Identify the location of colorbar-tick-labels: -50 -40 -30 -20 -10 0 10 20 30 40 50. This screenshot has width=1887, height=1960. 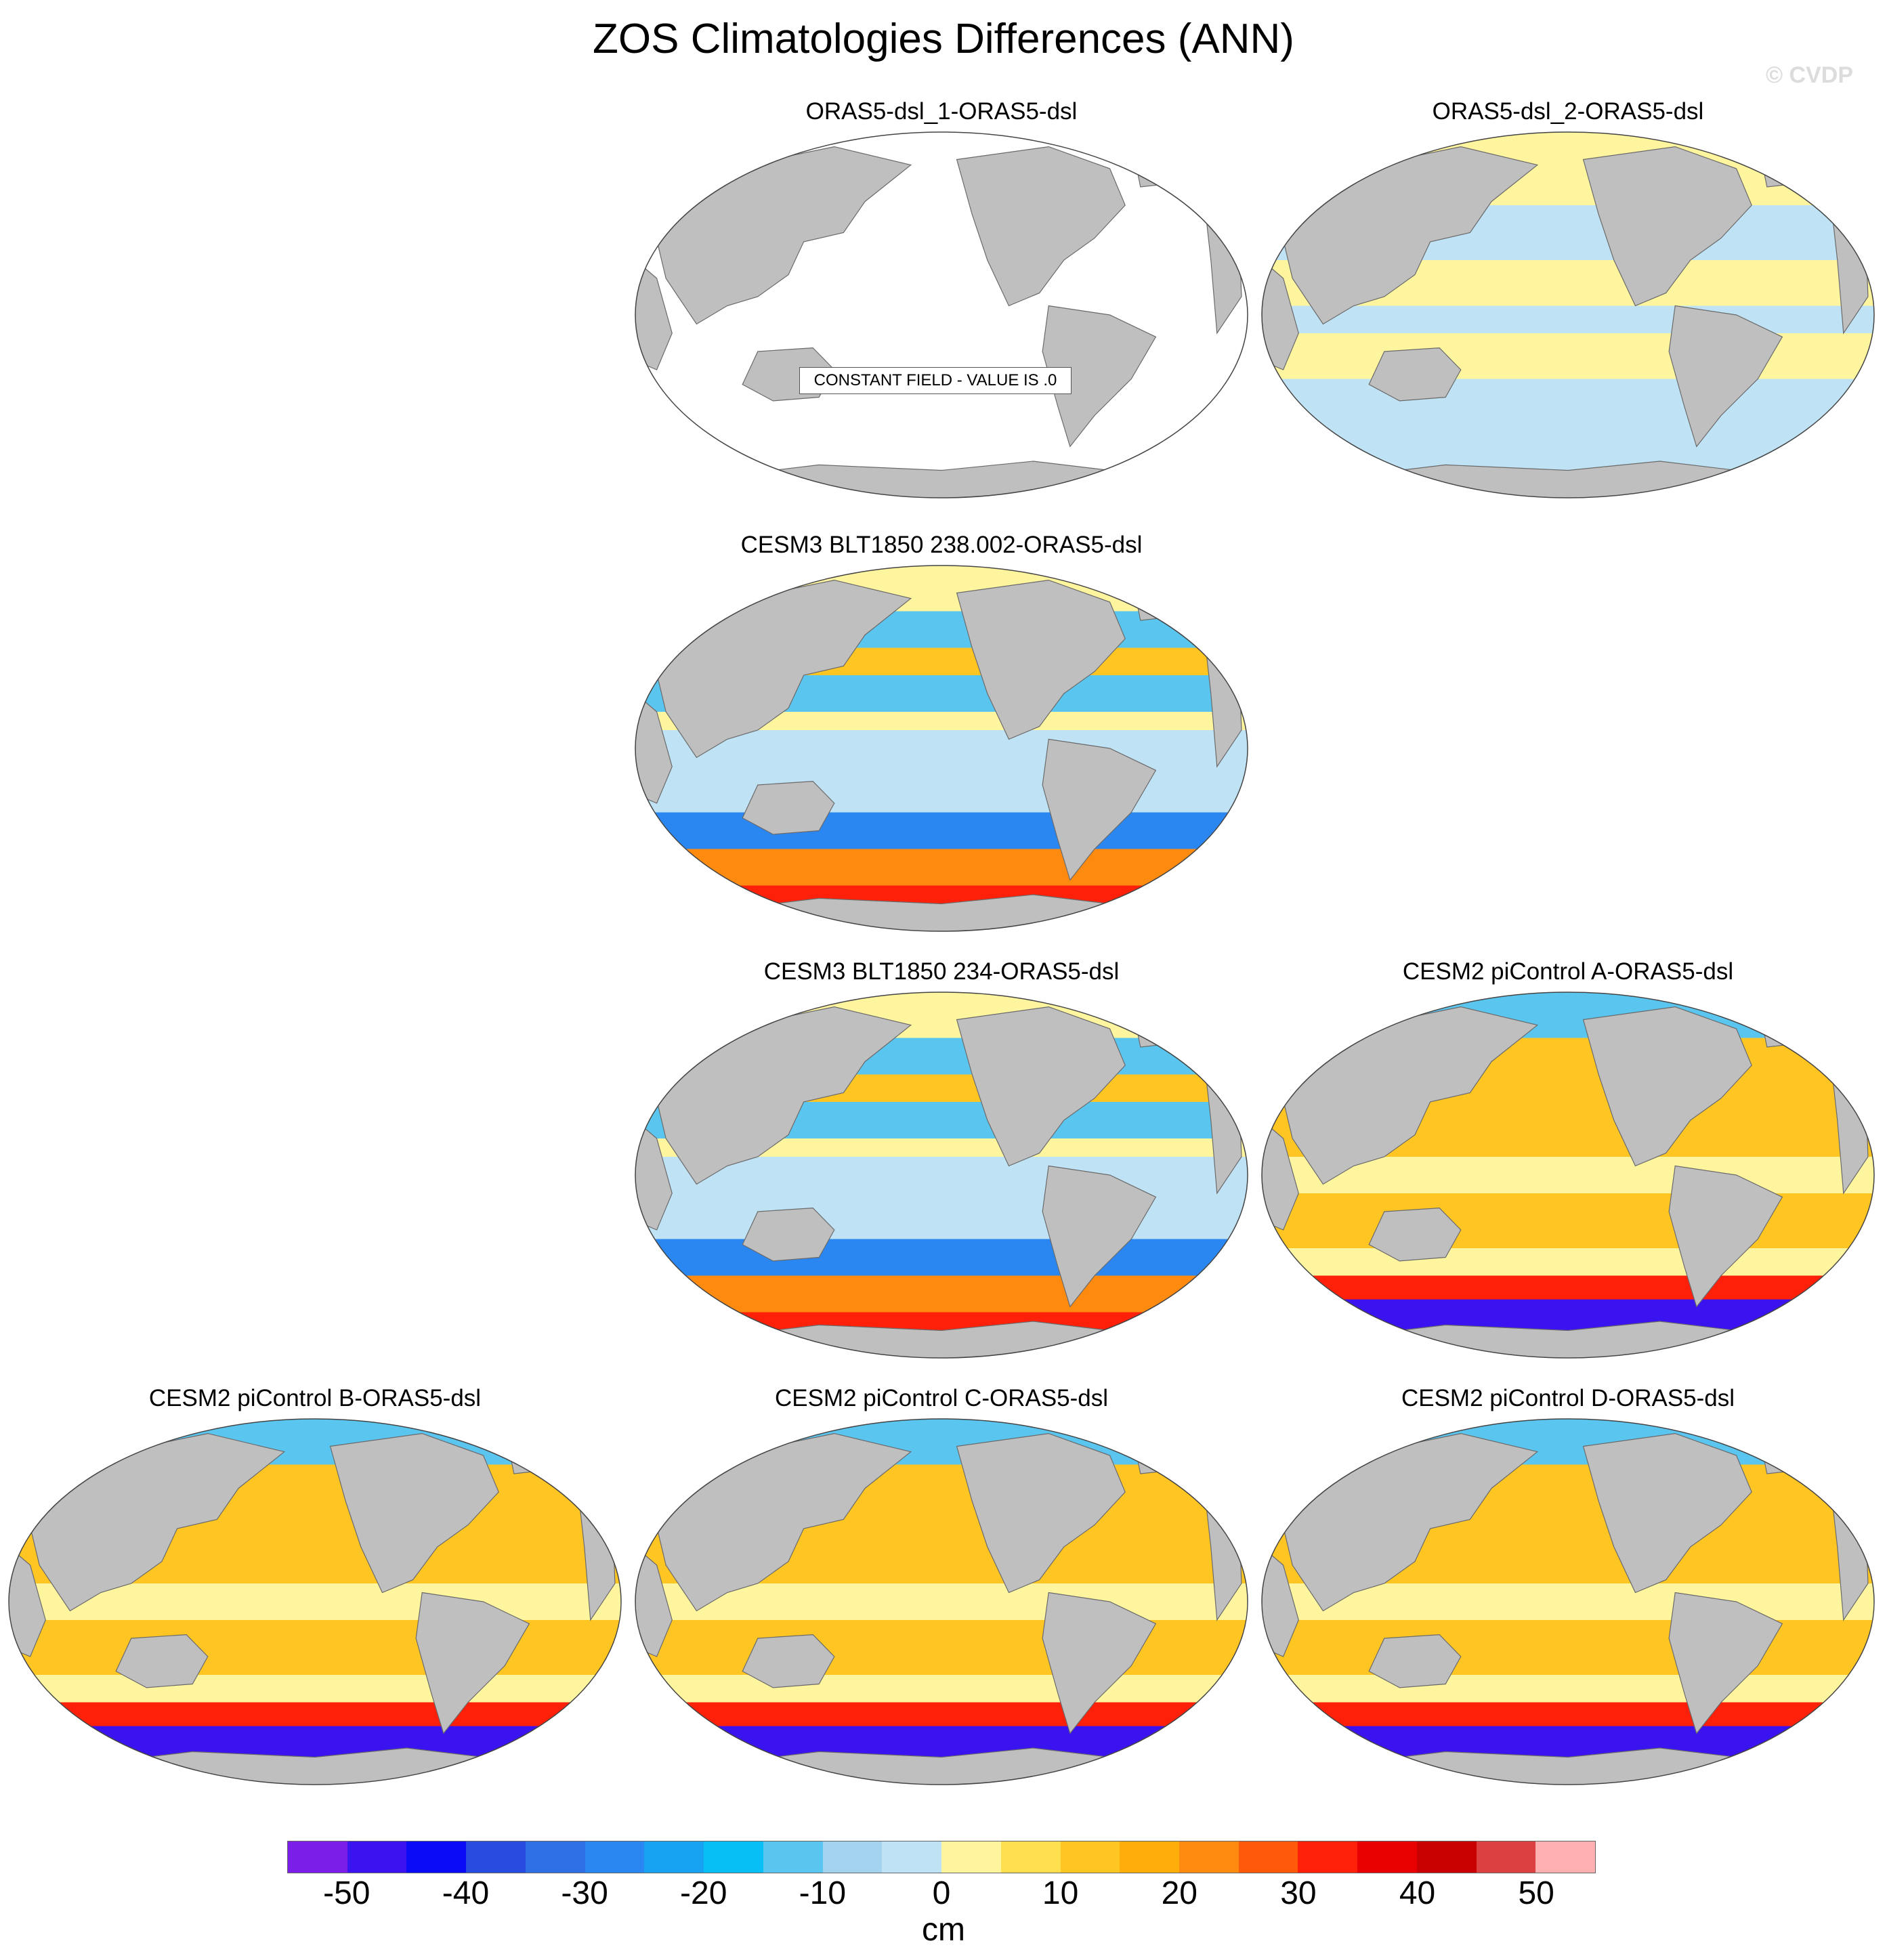
(944, 1895).